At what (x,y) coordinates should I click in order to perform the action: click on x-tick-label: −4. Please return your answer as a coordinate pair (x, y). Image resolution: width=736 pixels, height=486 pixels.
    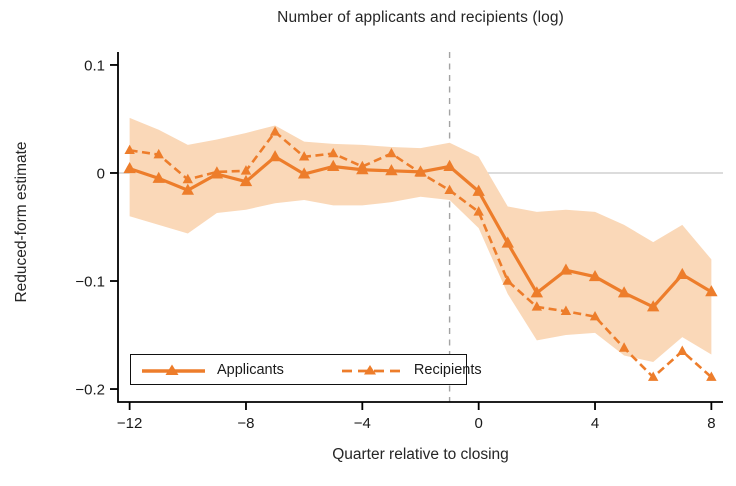
    Looking at the image, I should click on (362, 423).